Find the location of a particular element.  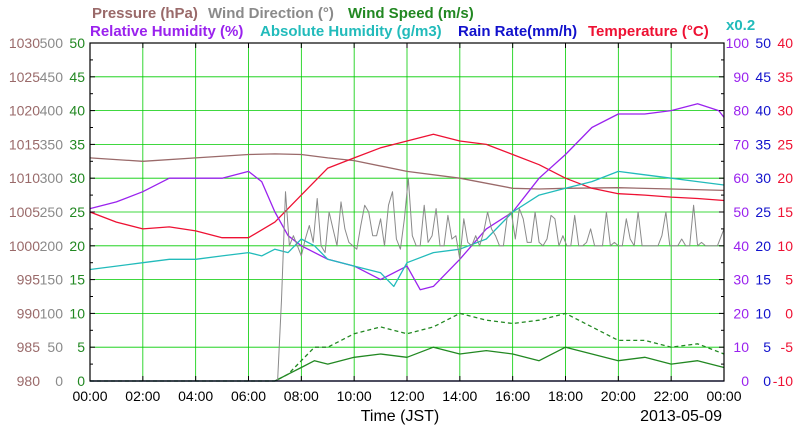

y-tick-label-temperature: 5 is located at coordinates (789, 280).